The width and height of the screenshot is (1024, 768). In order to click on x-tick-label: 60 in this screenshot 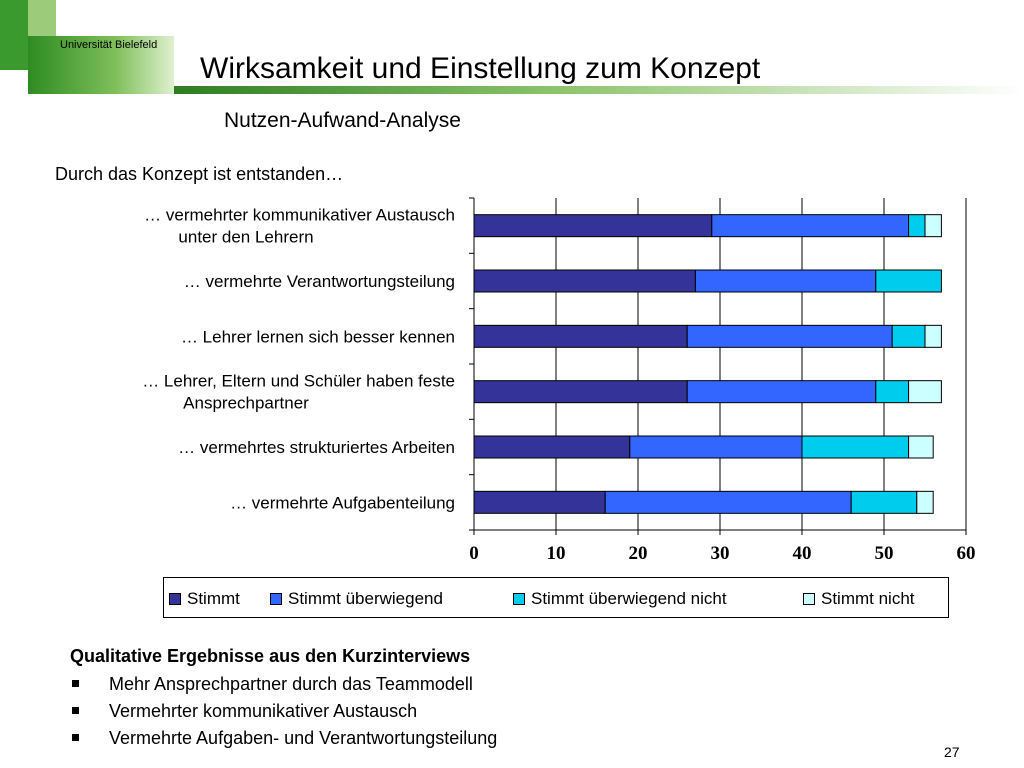, I will do `click(966, 553)`.